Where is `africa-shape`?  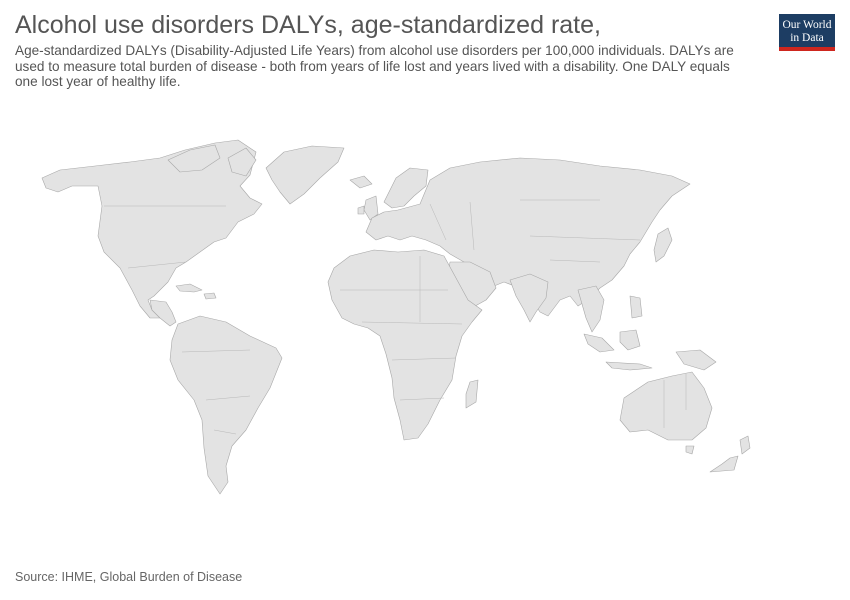 africa-shape is located at coordinates (405, 345).